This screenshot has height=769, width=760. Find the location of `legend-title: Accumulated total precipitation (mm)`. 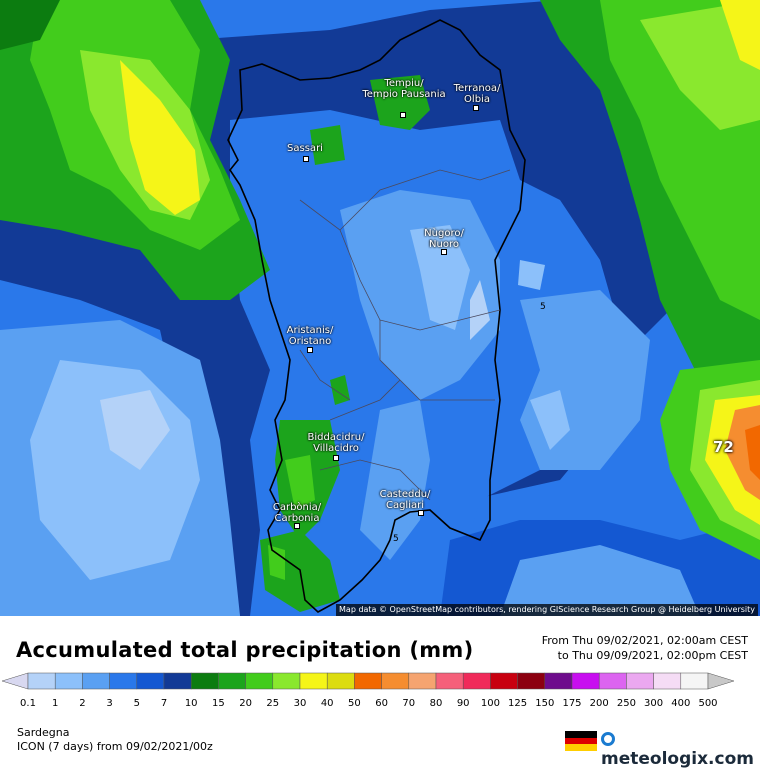

legend-title: Accumulated total precipitation (mm) is located at coordinates (245, 650).